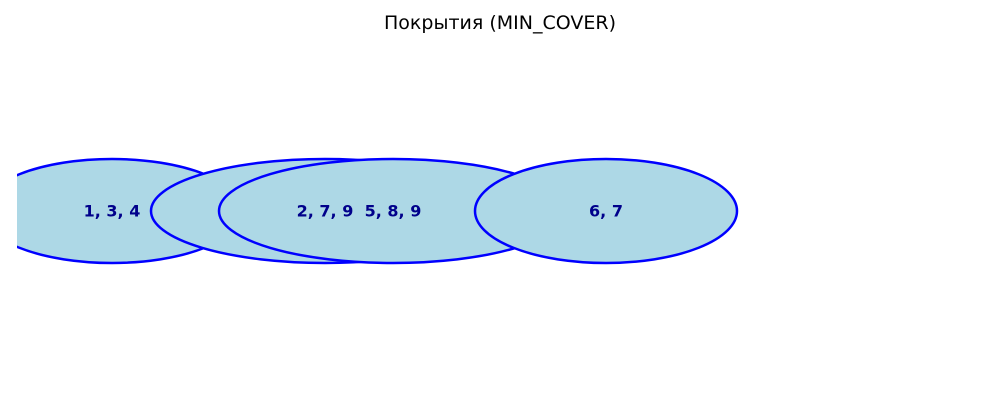 The height and width of the screenshot is (400, 1000). Describe the element at coordinates (500, 23) in the screenshot. I see `diagram-title: Покрытия (MIN_COVER)` at that location.